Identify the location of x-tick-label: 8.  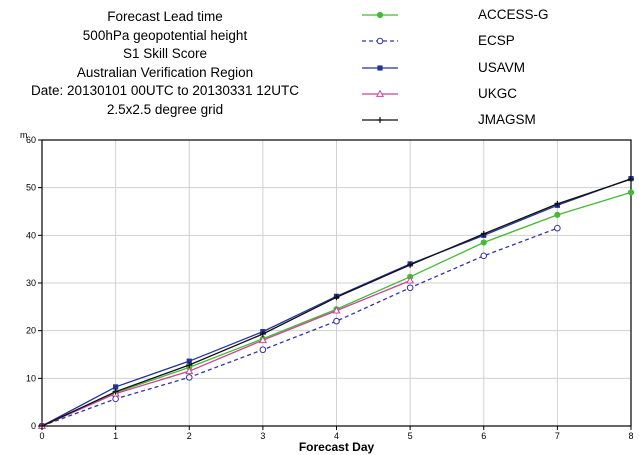
(630, 436).